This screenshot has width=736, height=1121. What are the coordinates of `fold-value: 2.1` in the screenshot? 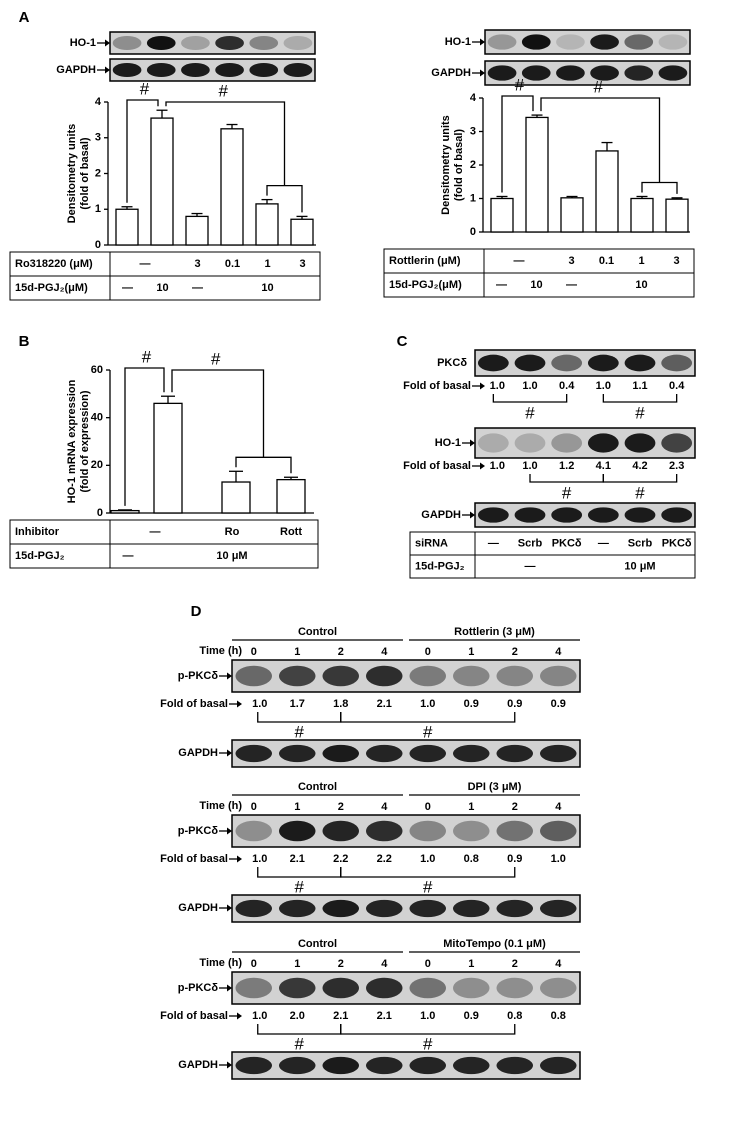 It's located at (297, 859).